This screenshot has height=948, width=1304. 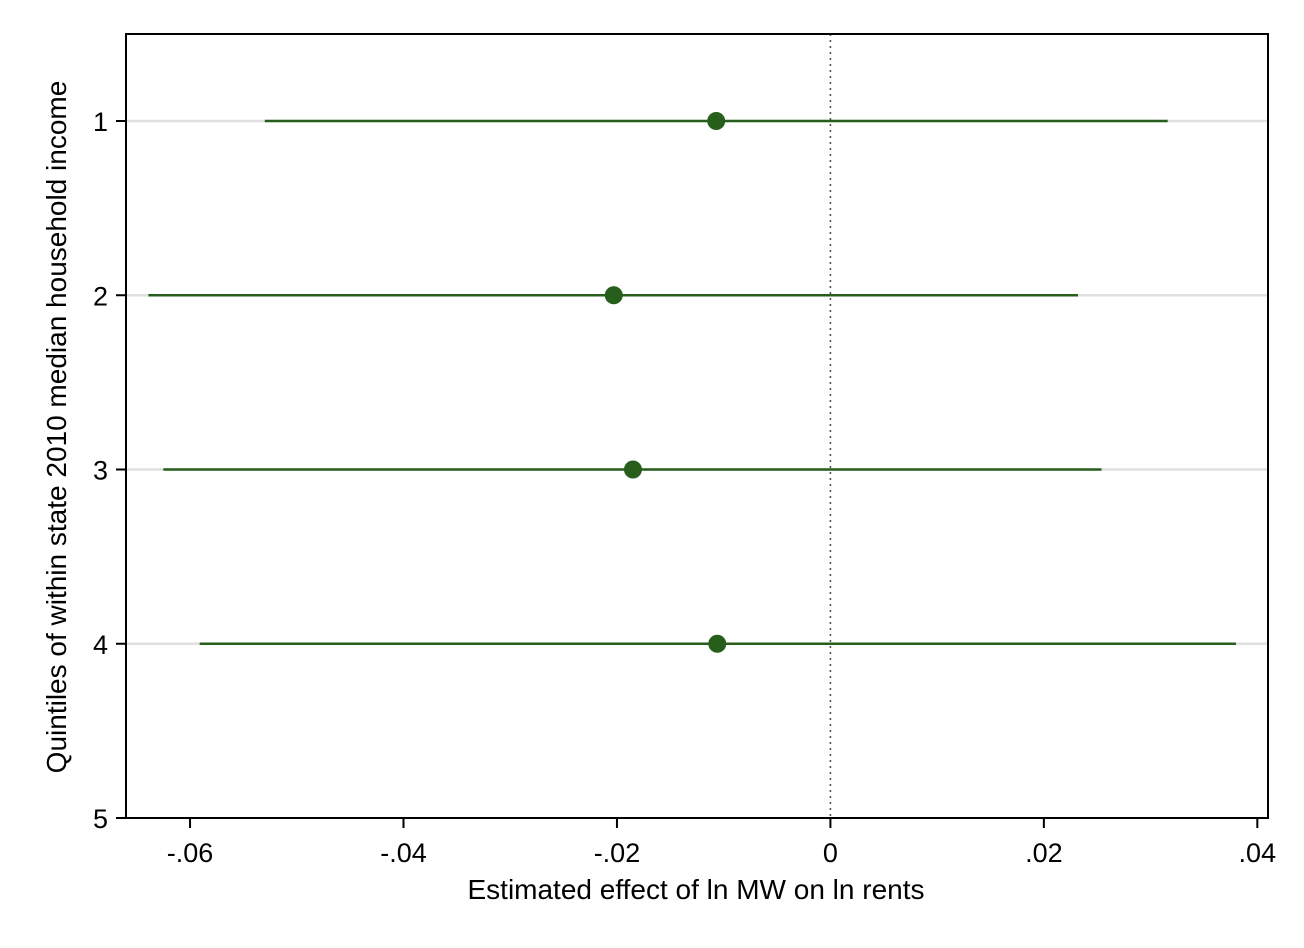 I want to click on x-tick-label: -.04, so click(x=403, y=853).